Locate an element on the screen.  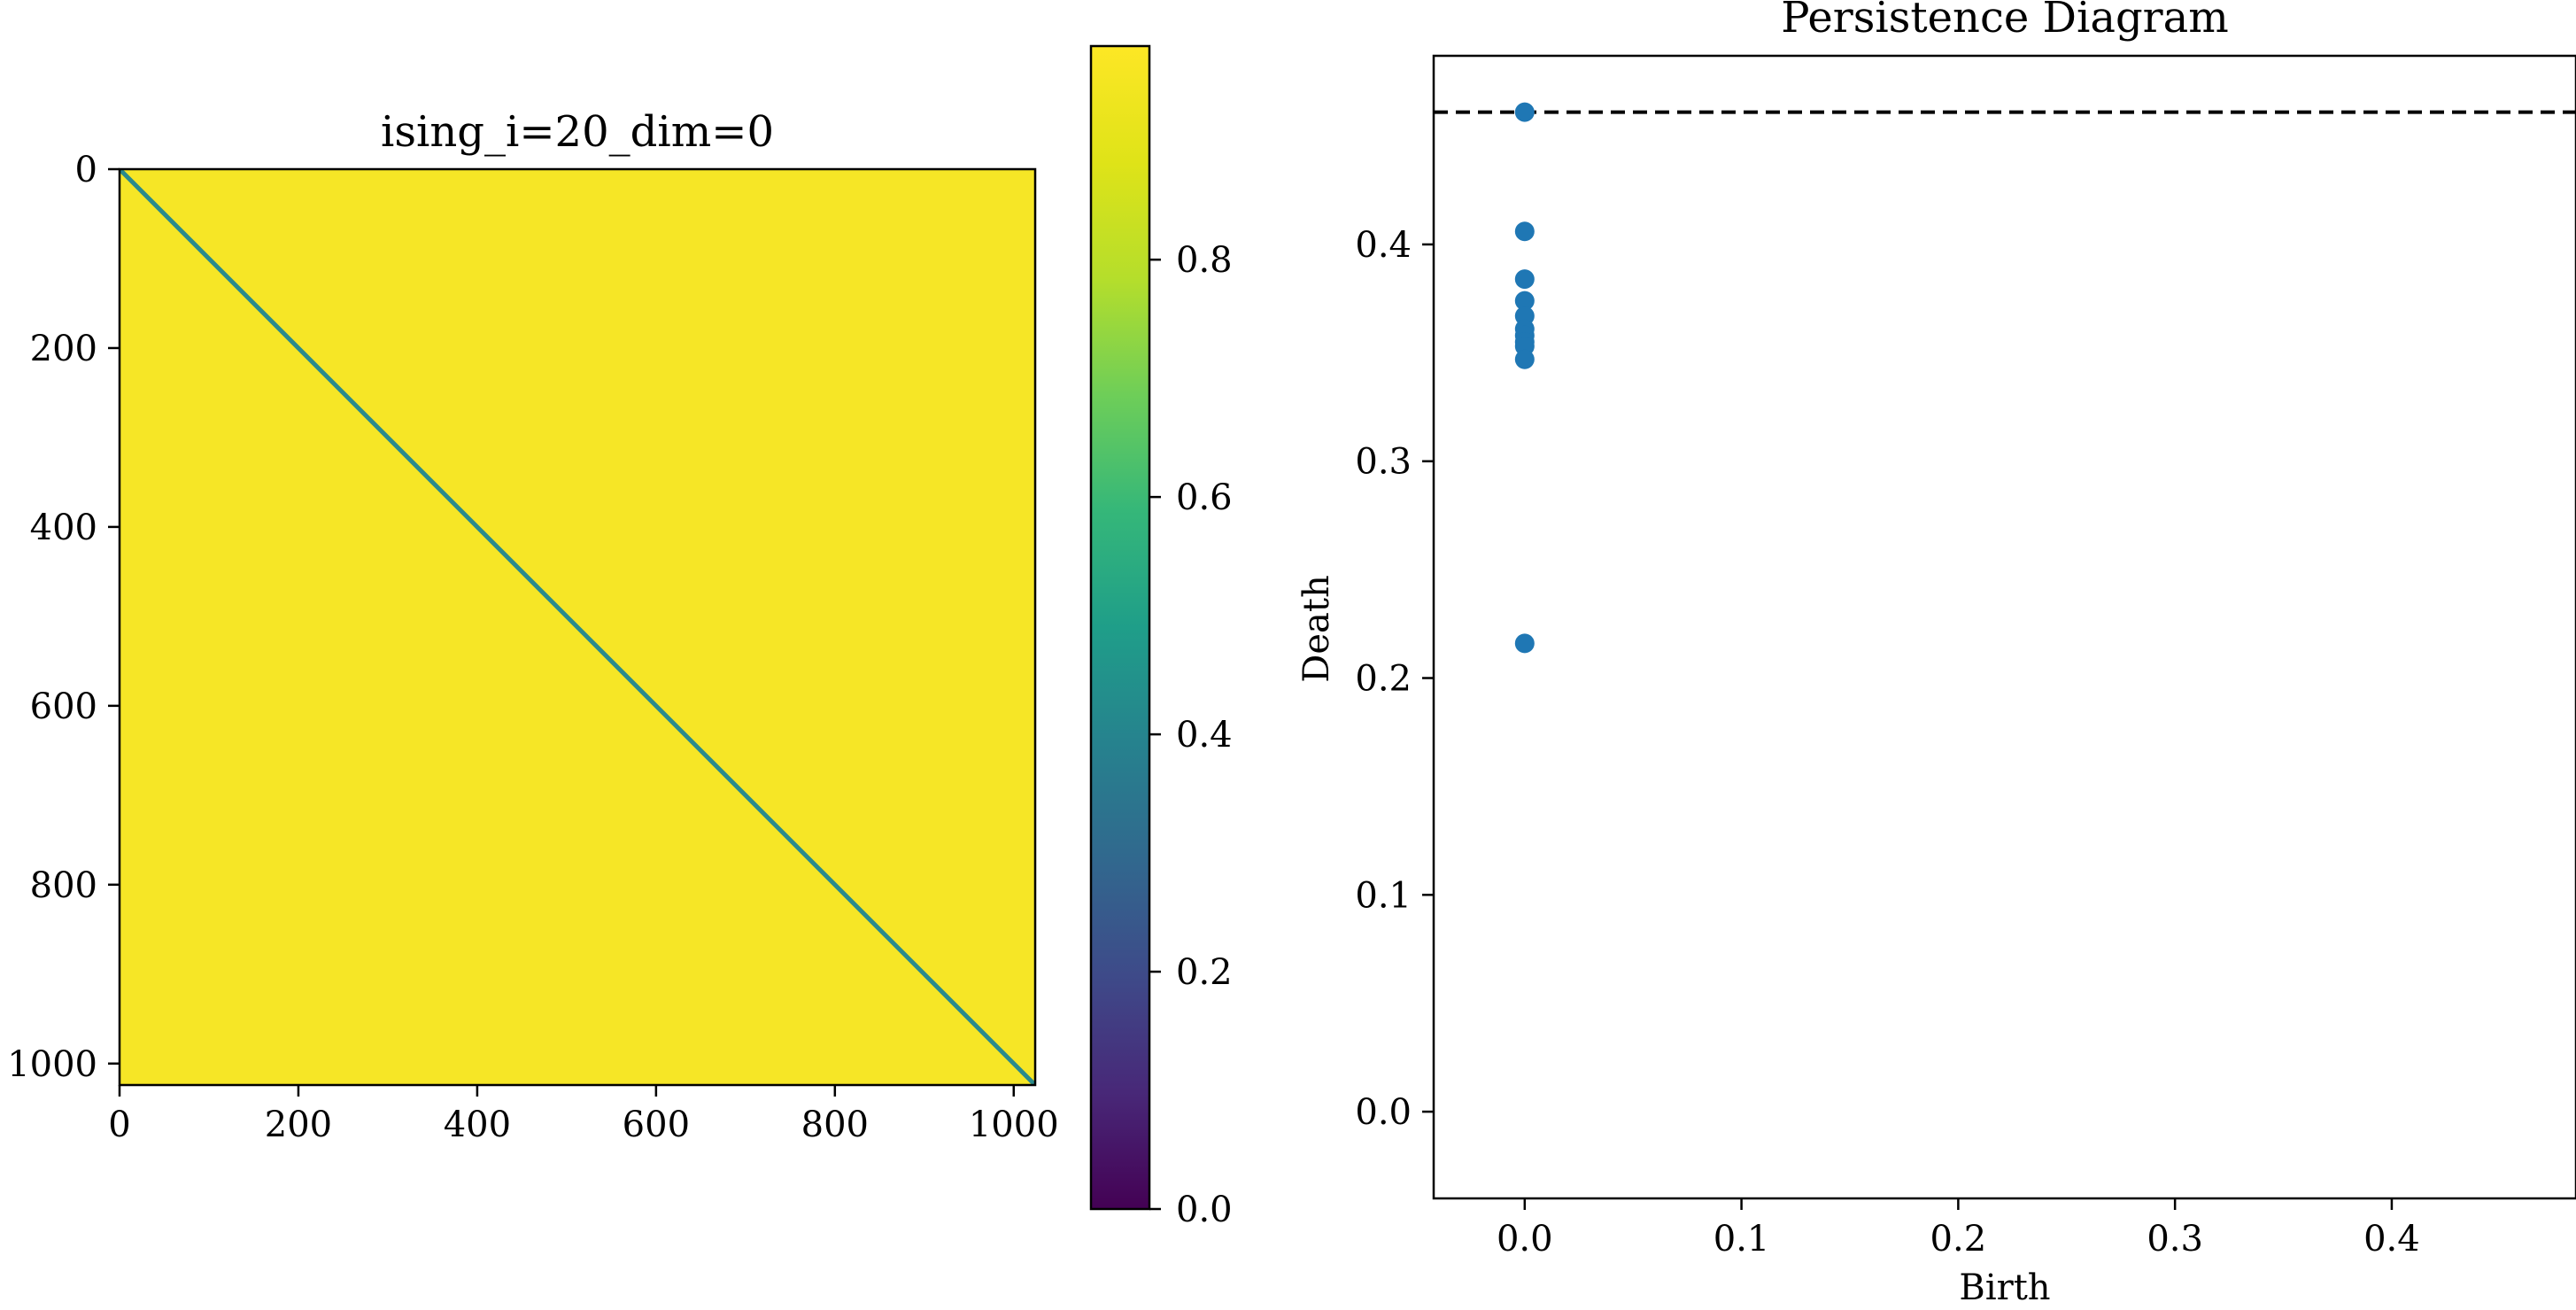
heatmap-x-tick-label: 1000 is located at coordinates (1014, 1125).